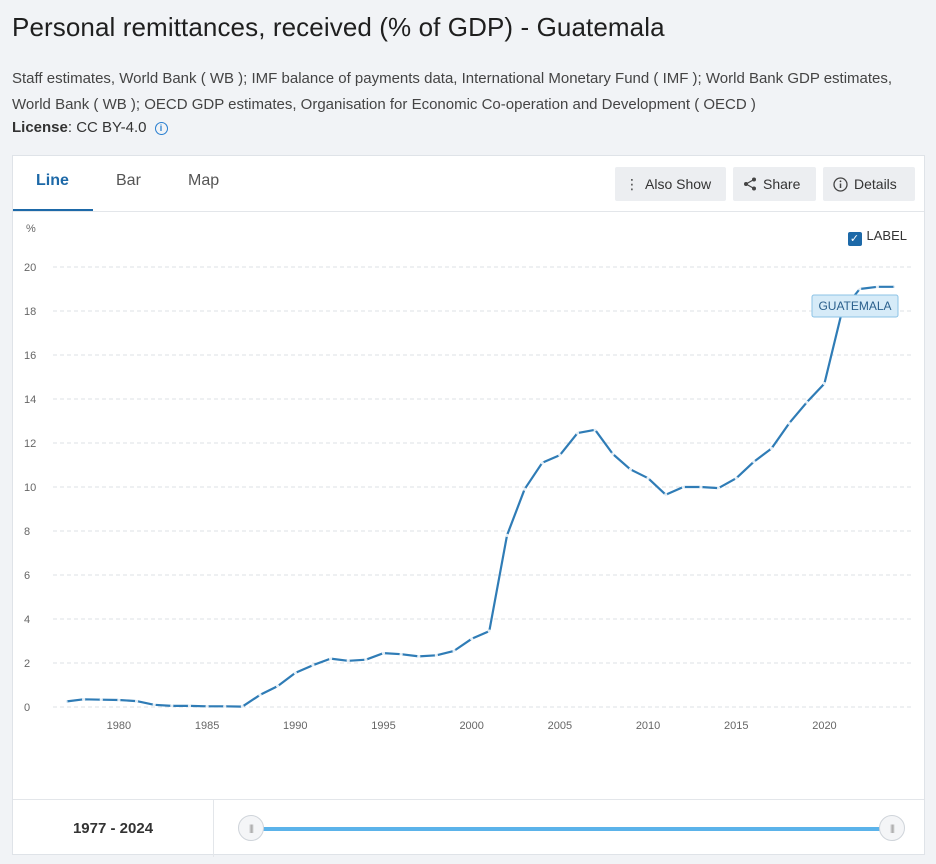 The height and width of the screenshot is (864, 936). I want to click on active-tab-indicator, so click(53, 210).